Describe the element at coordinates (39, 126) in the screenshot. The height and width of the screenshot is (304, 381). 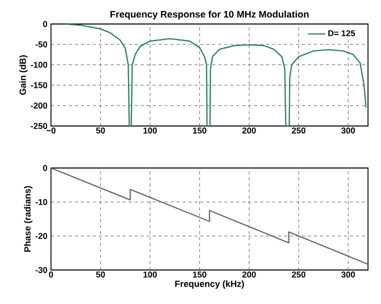
I see `y-tick-label: -250` at that location.